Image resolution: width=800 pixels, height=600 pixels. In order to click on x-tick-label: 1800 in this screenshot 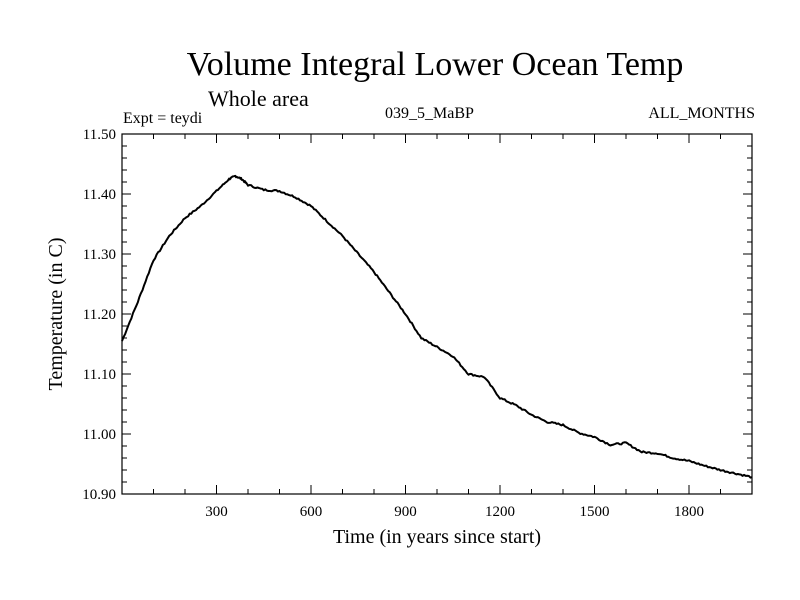, I will do `click(689, 512)`.